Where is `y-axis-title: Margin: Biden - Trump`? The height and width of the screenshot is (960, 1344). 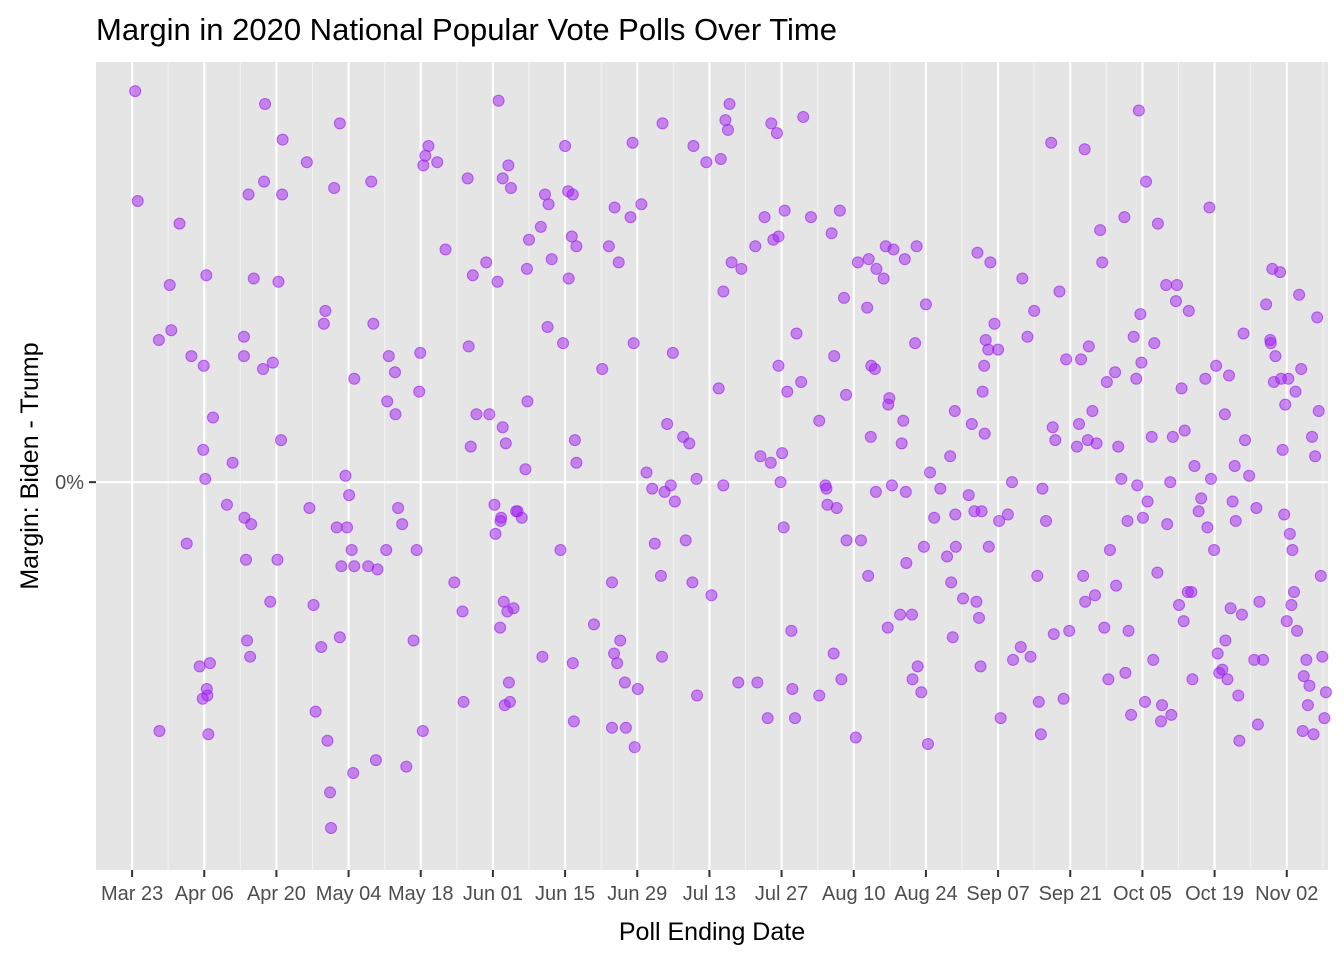
y-axis-title: Margin: Biden - Trump is located at coordinates (30, 465).